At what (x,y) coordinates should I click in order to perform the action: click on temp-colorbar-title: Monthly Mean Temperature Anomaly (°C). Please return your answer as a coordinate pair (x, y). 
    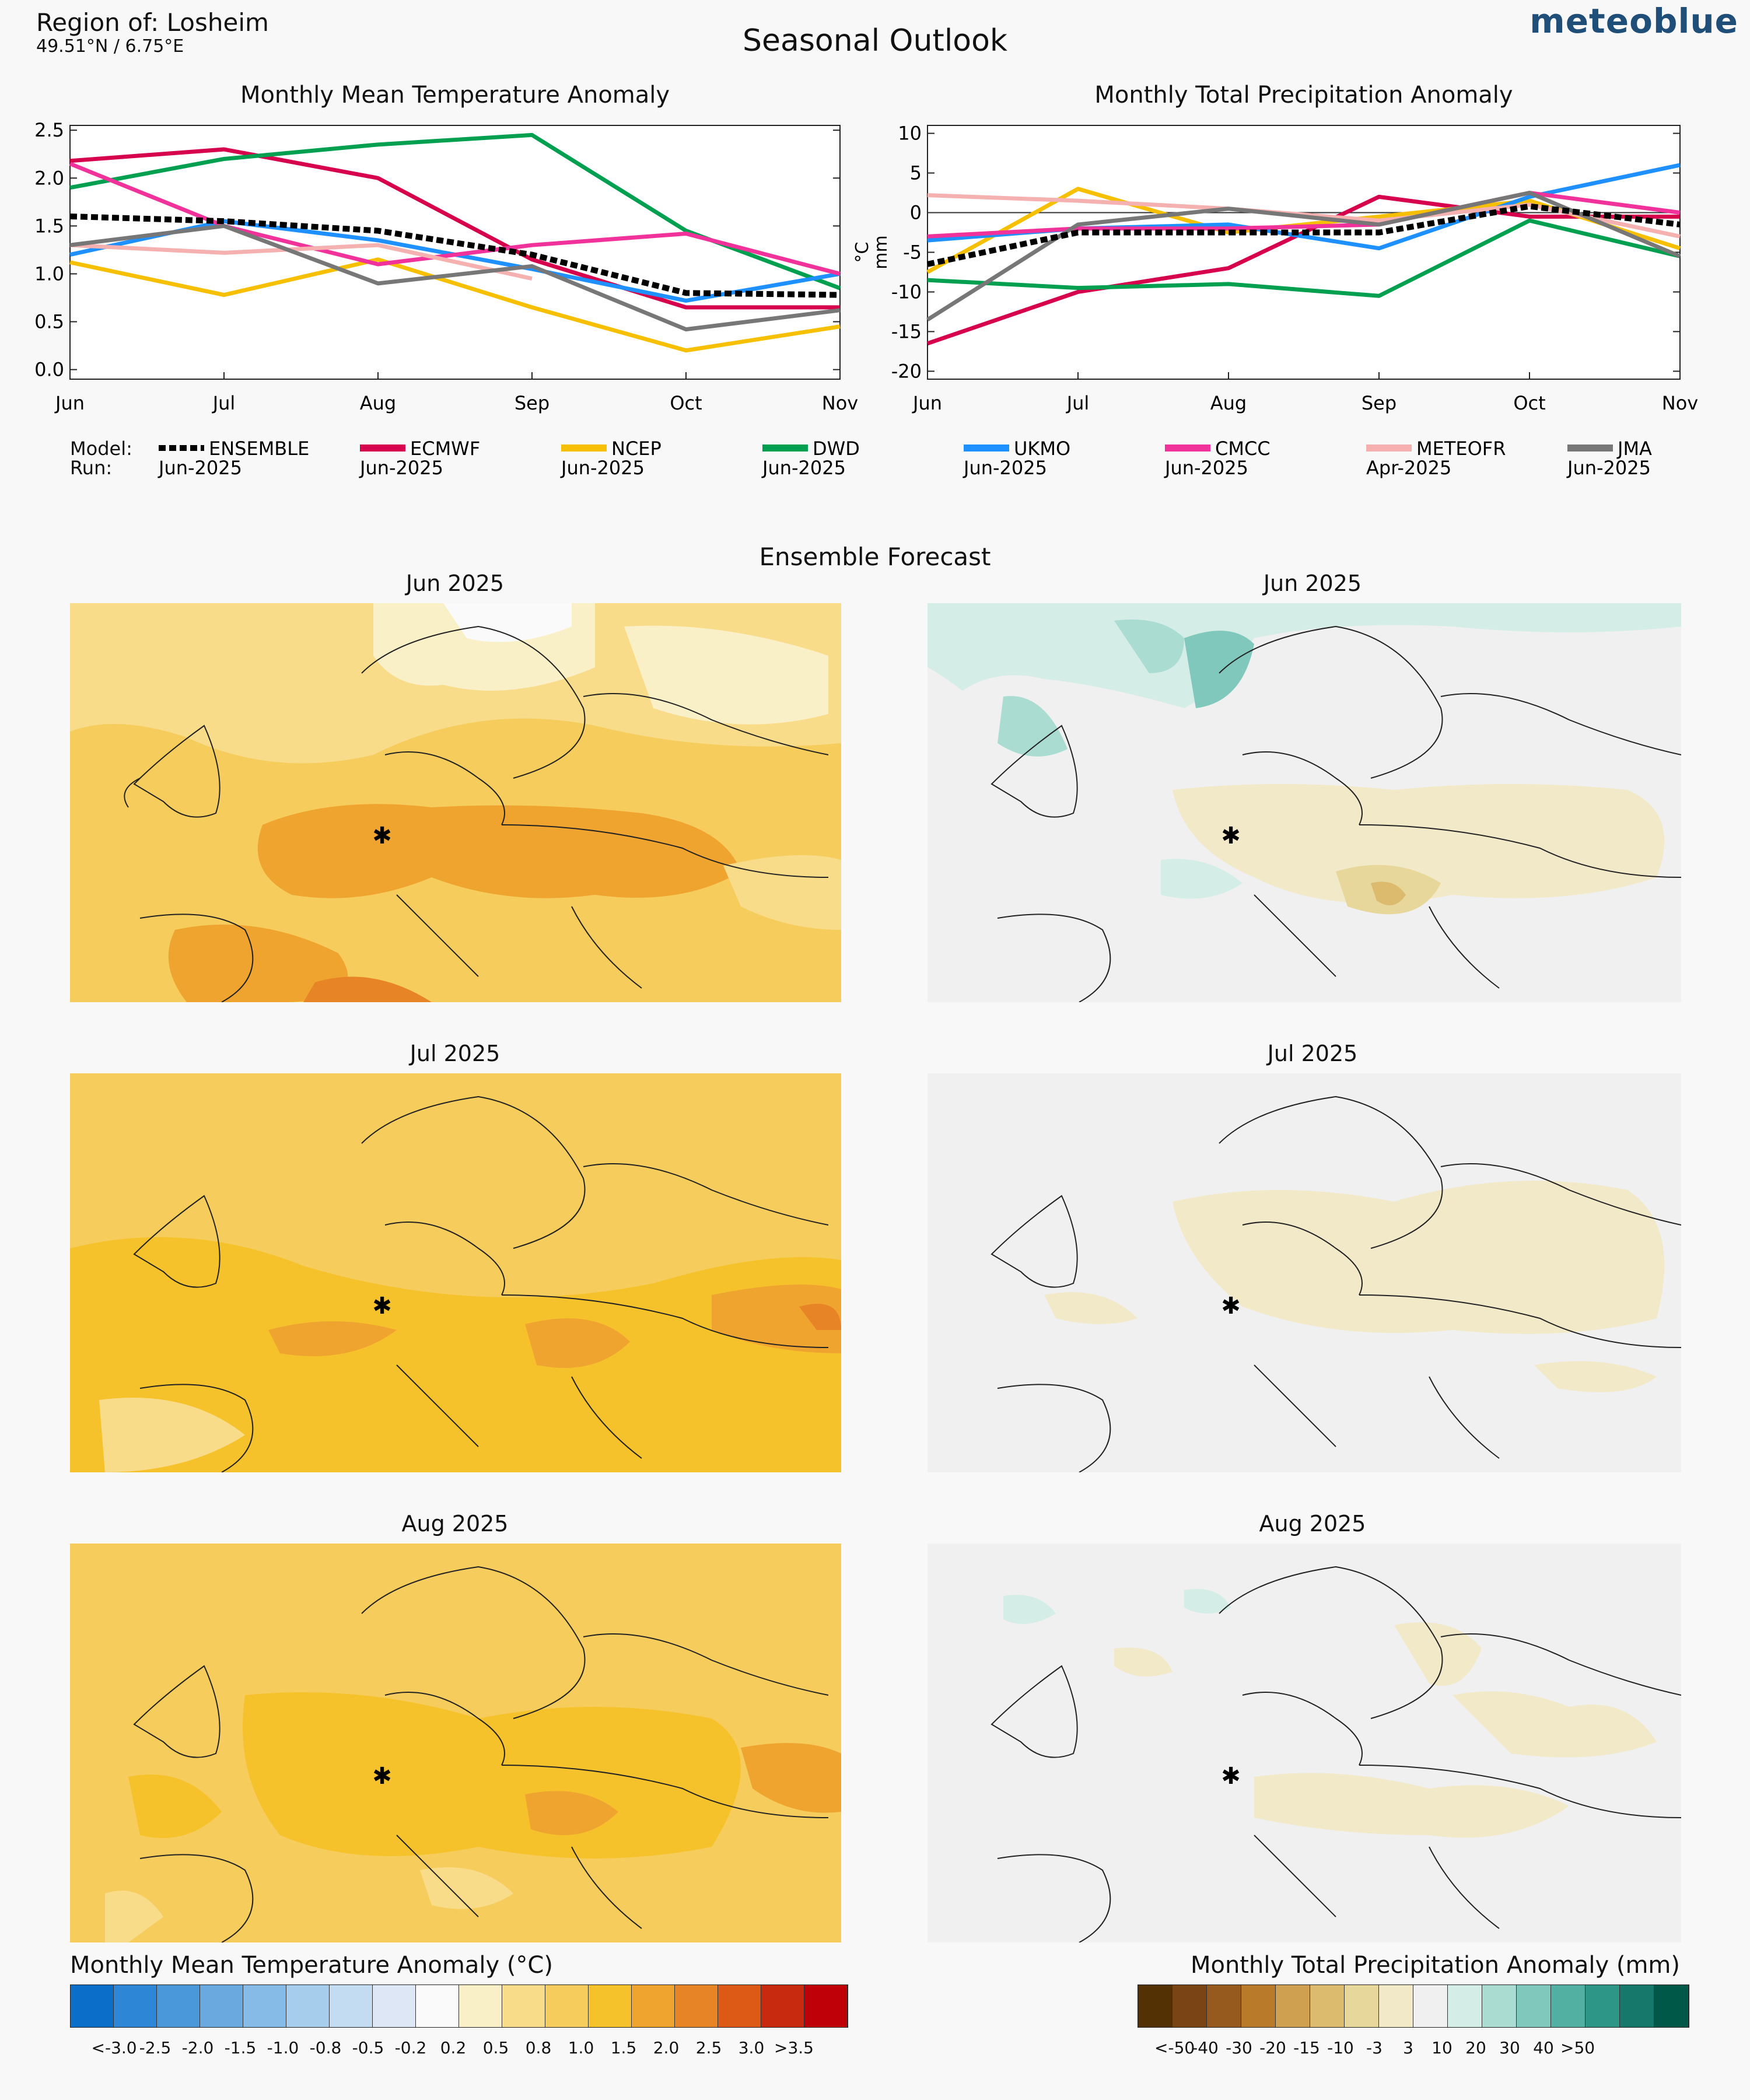
    Looking at the image, I should click on (311, 1965).